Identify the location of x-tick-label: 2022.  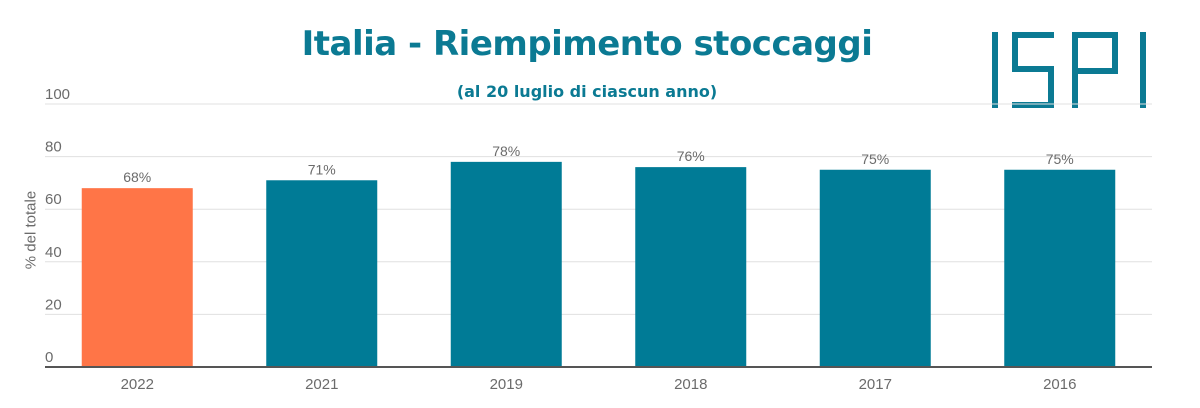
(137, 384).